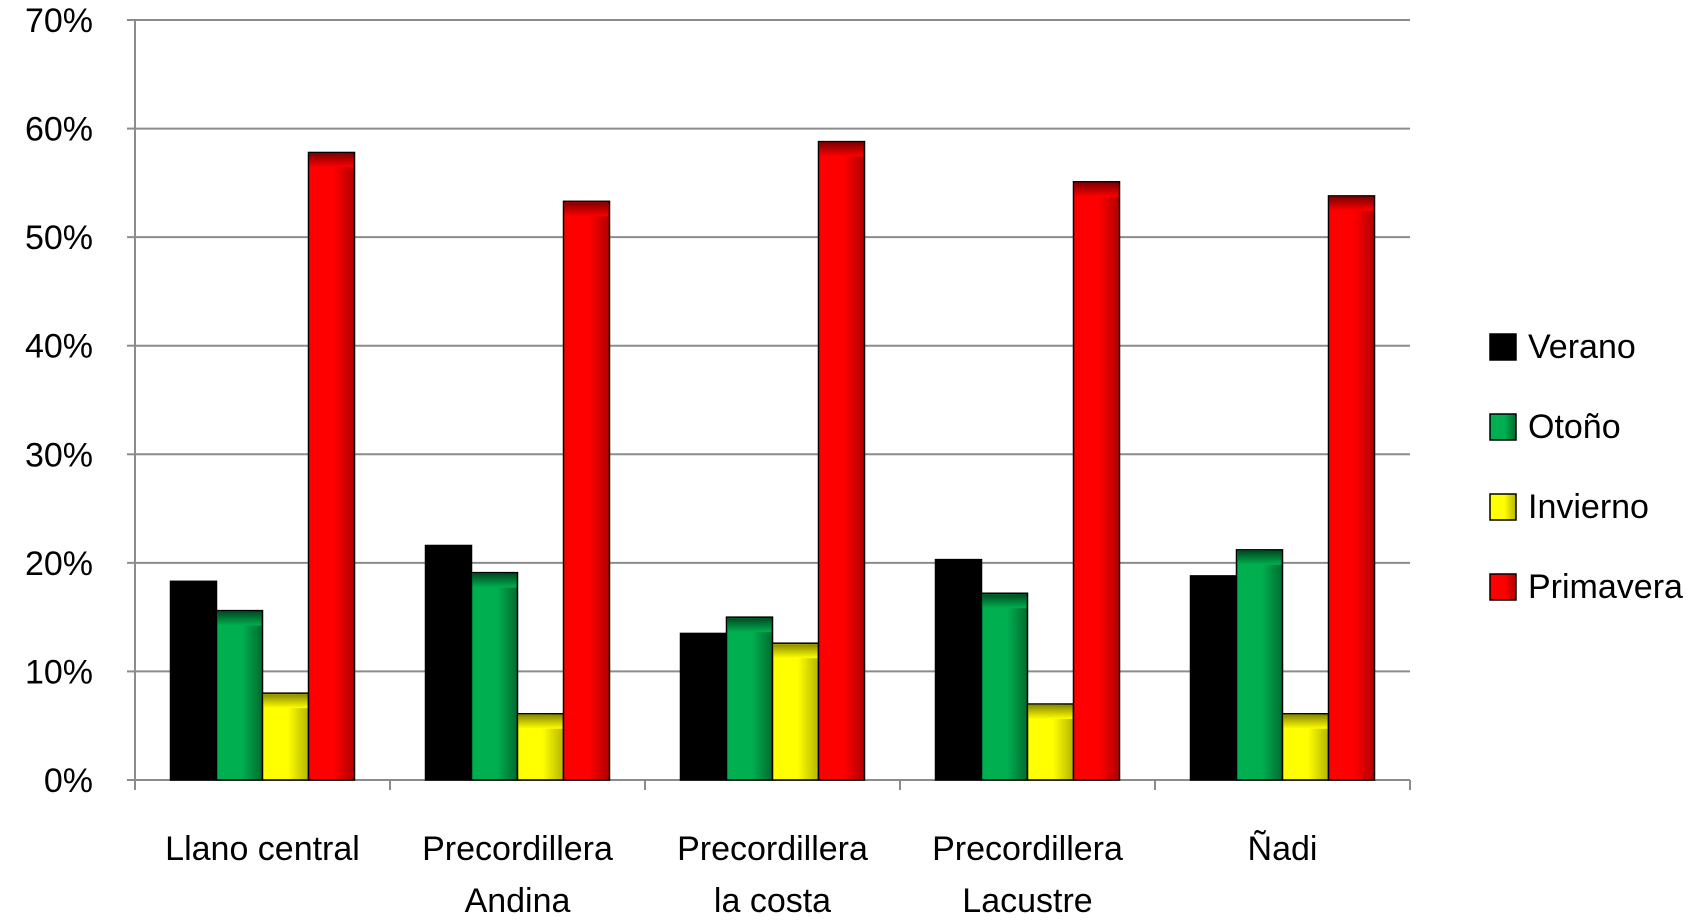 This screenshot has height=920, width=1708. I want to click on legend-label: Verano, so click(1582, 347).